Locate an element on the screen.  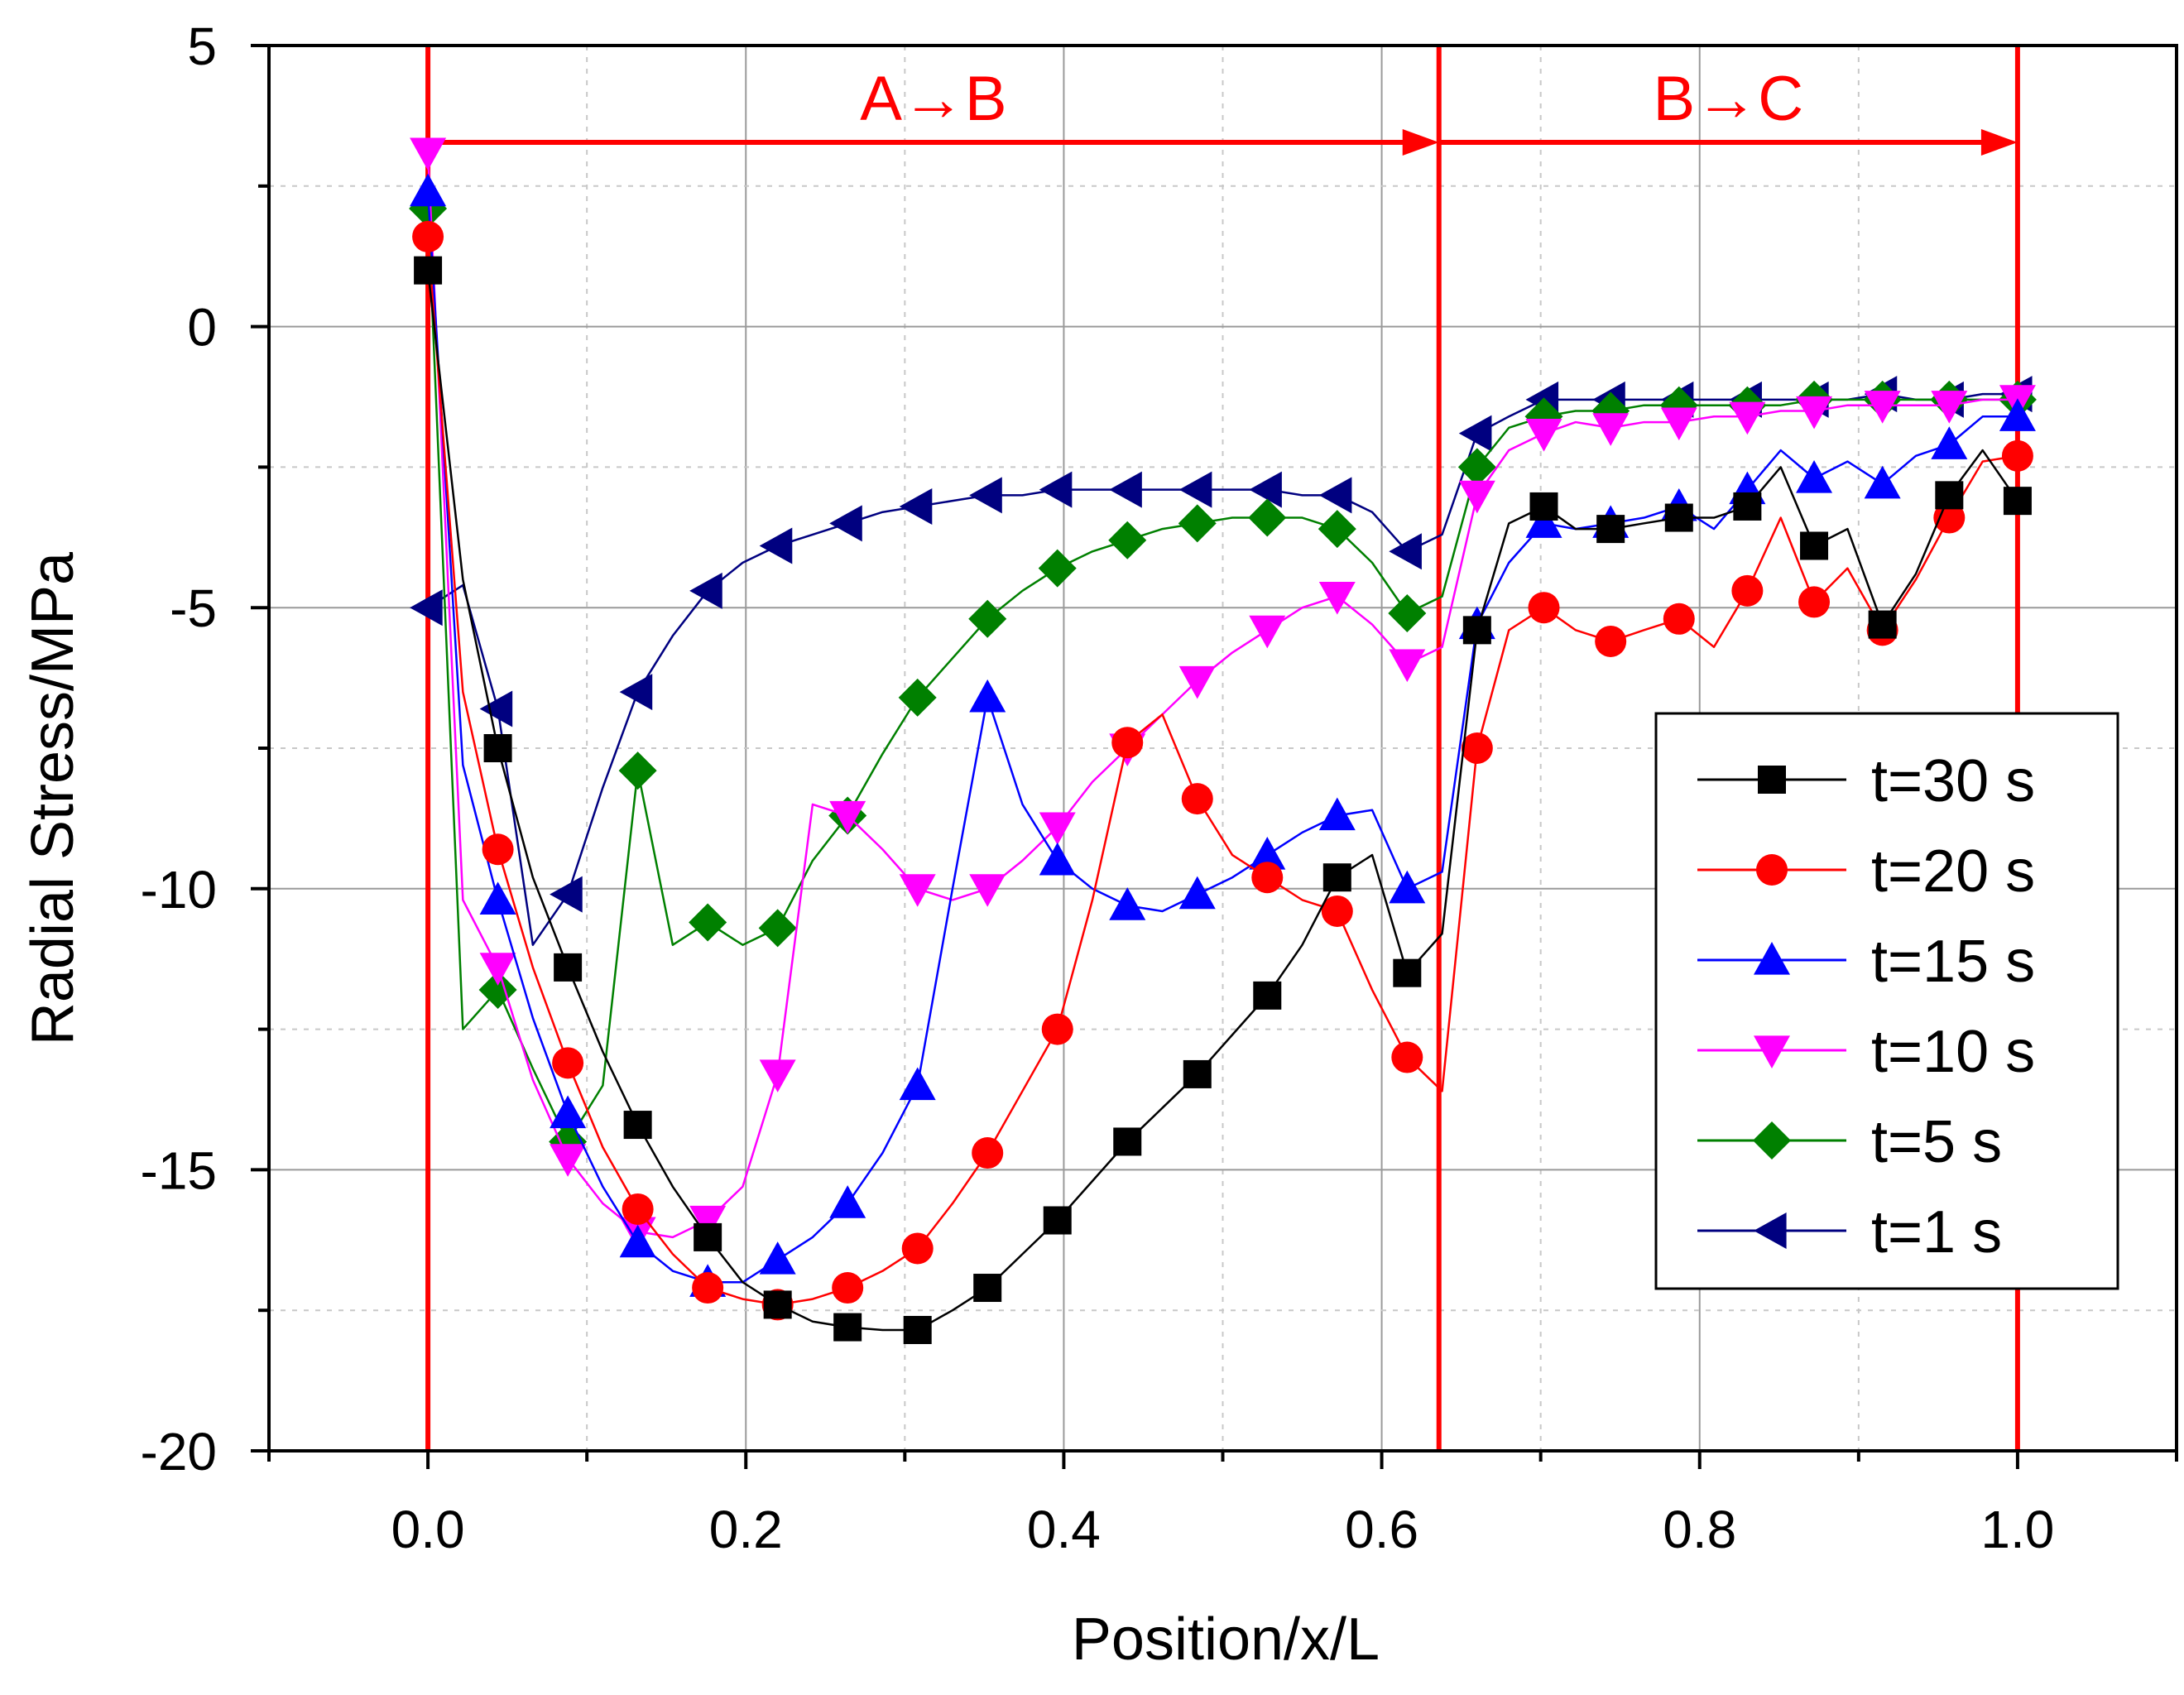
legend-label: t=5 s is located at coordinates (1936, 1142).